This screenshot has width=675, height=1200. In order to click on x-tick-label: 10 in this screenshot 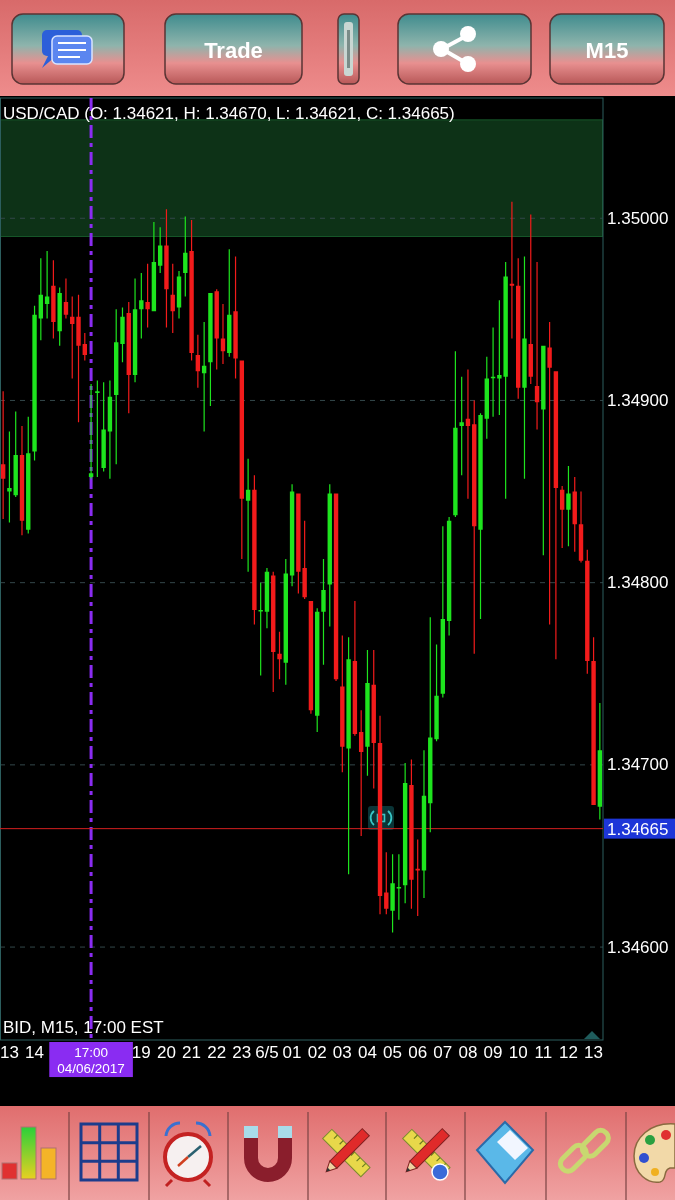, I will do `click(518, 1052)`.